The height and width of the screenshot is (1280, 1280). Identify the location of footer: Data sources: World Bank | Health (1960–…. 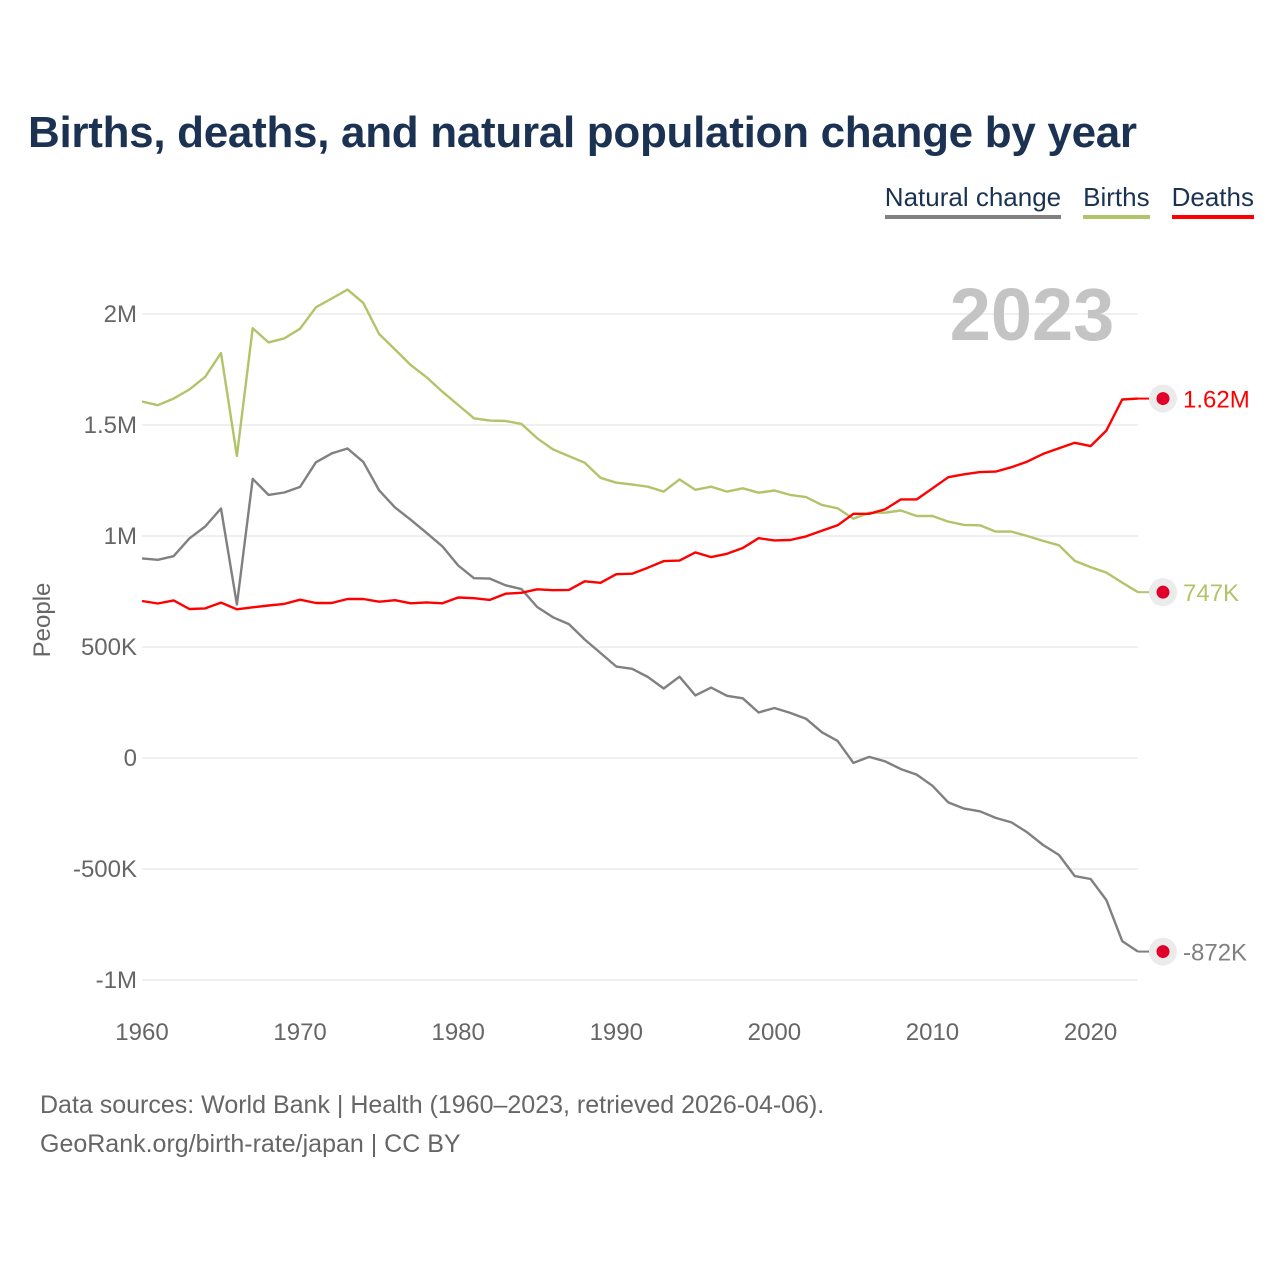
(432, 1125).